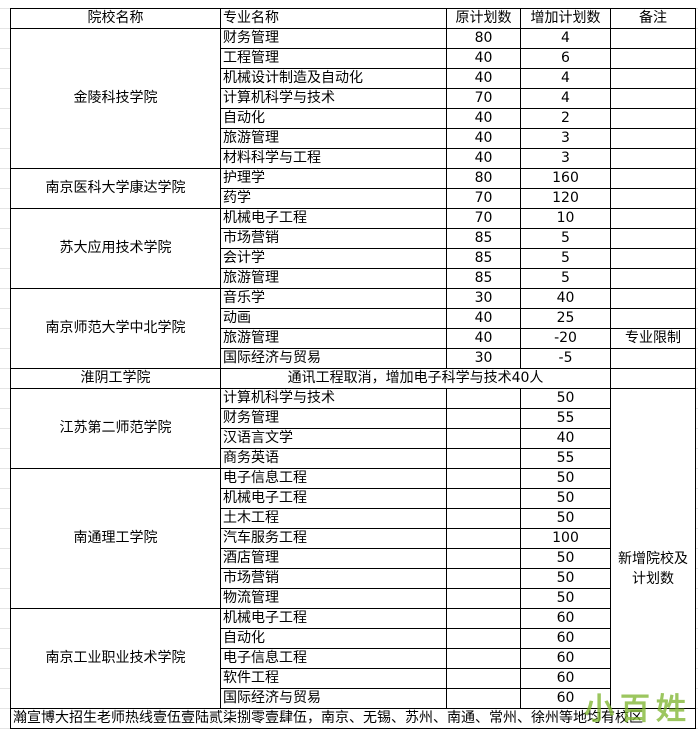  I want to click on table-row: 计算机科学与技术 70 4, so click(353, 98).